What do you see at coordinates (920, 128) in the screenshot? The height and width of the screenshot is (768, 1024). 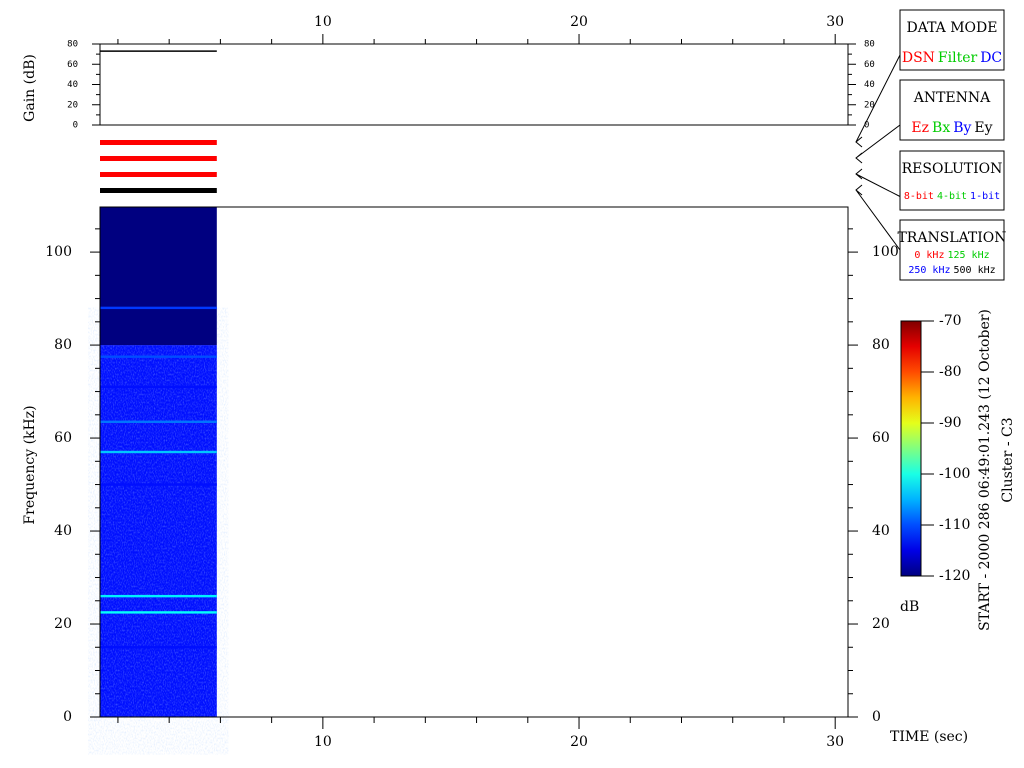 I see `legend-item: Ez` at bounding box center [920, 128].